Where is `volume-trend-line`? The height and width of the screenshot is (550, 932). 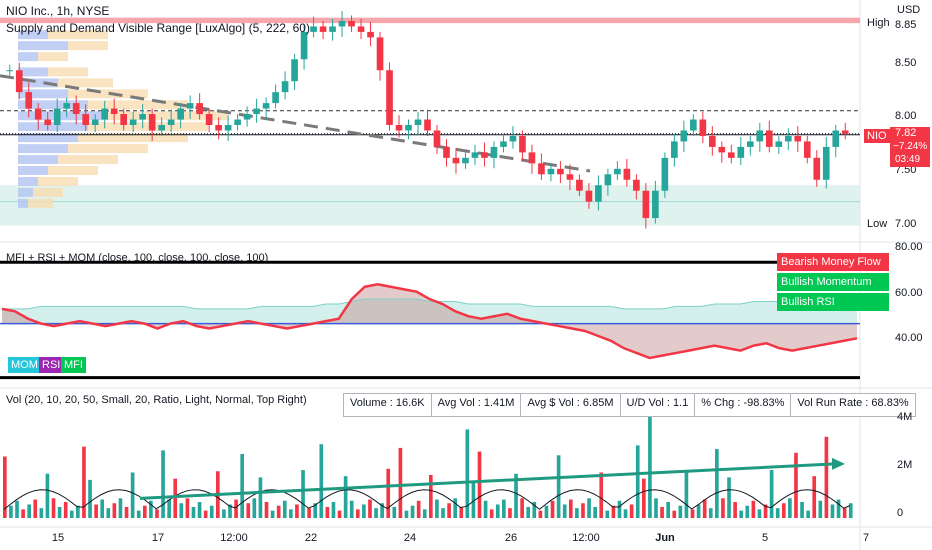
volume-trend-line is located at coordinates (487, 481).